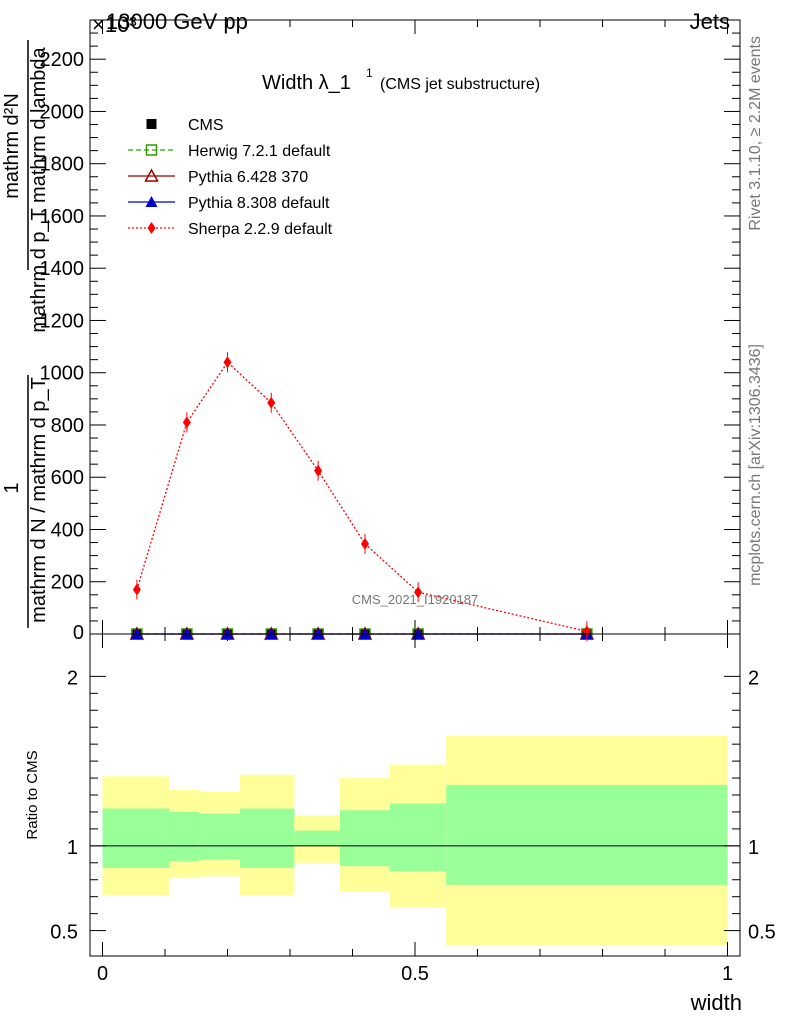  I want to click on legend-label: Pythia 8.308 default, so click(259, 203).